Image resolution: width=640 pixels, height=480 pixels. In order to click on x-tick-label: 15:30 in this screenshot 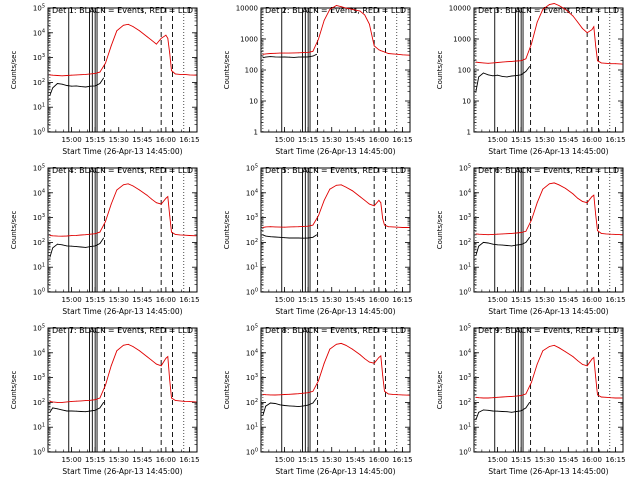, I will do `click(119, 140)`.